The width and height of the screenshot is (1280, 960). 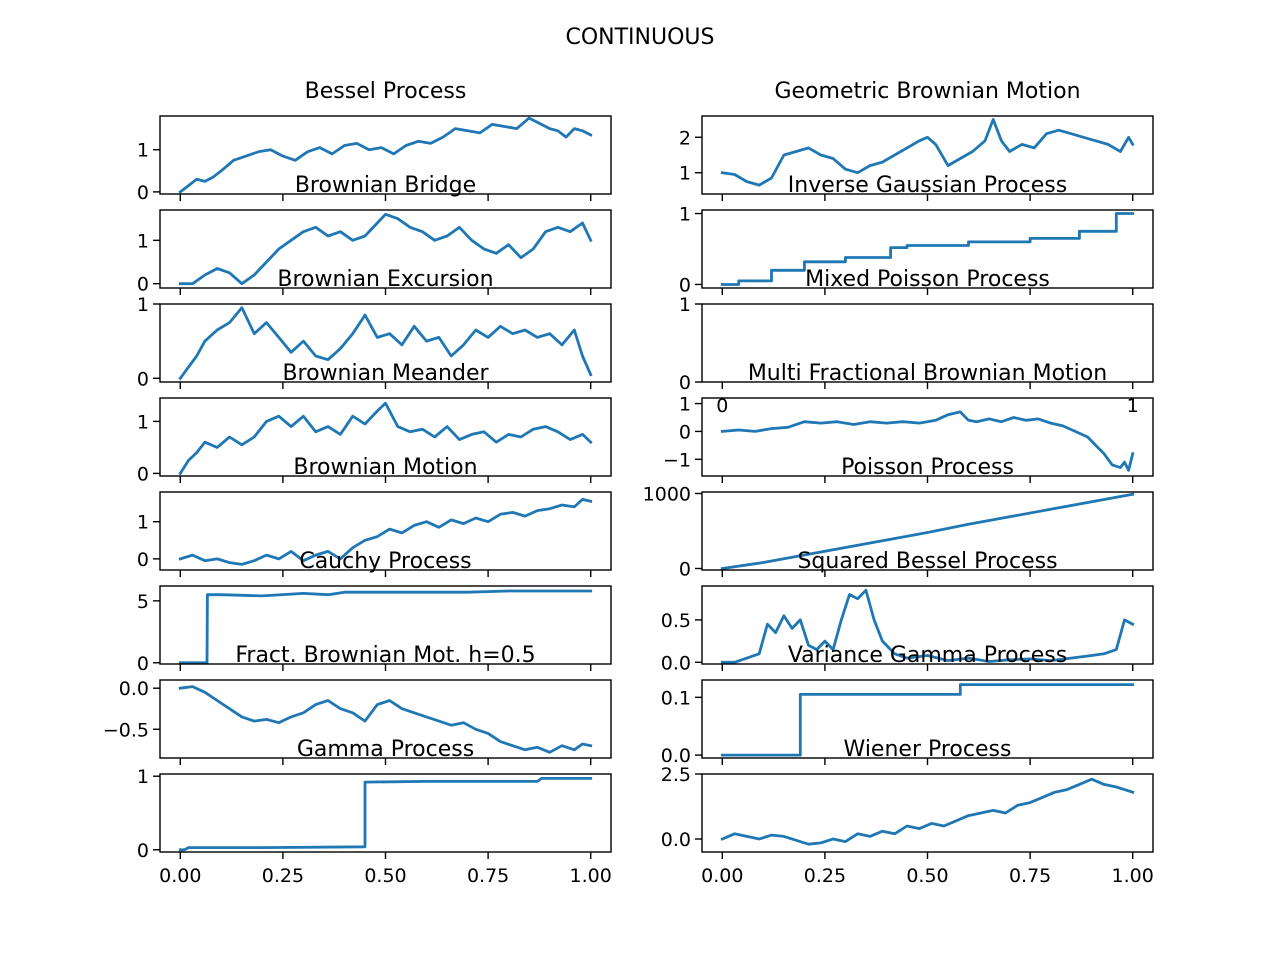 What do you see at coordinates (676, 775) in the screenshot?
I see `y-tick-label: 2.5` at bounding box center [676, 775].